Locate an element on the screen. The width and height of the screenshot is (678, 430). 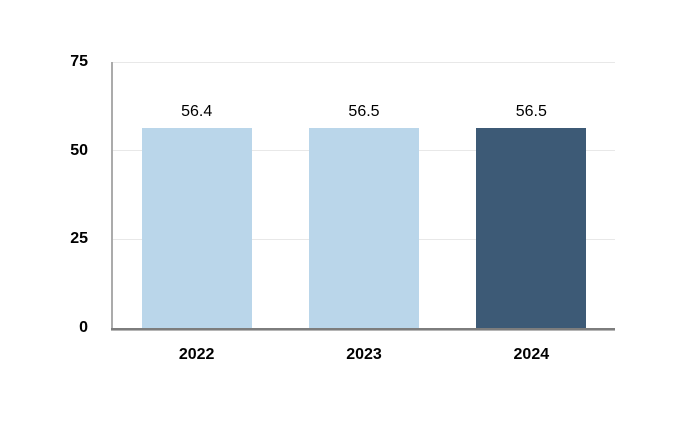
bar-2022 is located at coordinates (196, 227).